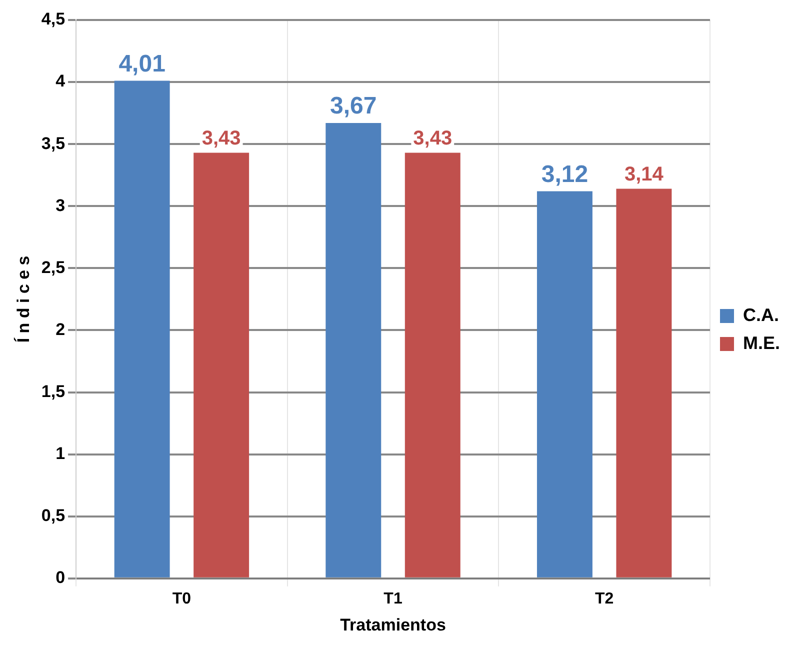 Image resolution: width=800 pixels, height=650 pixels. What do you see at coordinates (182, 599) in the screenshot?
I see `x-tick-label: T0` at bounding box center [182, 599].